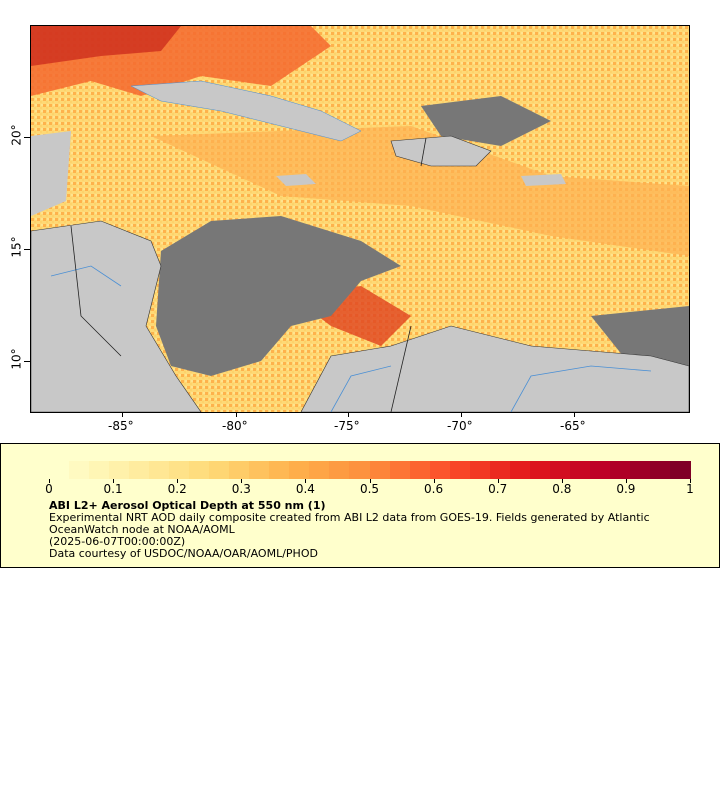 Image resolution: width=720 pixels, height=800 pixels. What do you see at coordinates (296, 180) in the screenshot?
I see `land-jamaica` at bounding box center [296, 180].